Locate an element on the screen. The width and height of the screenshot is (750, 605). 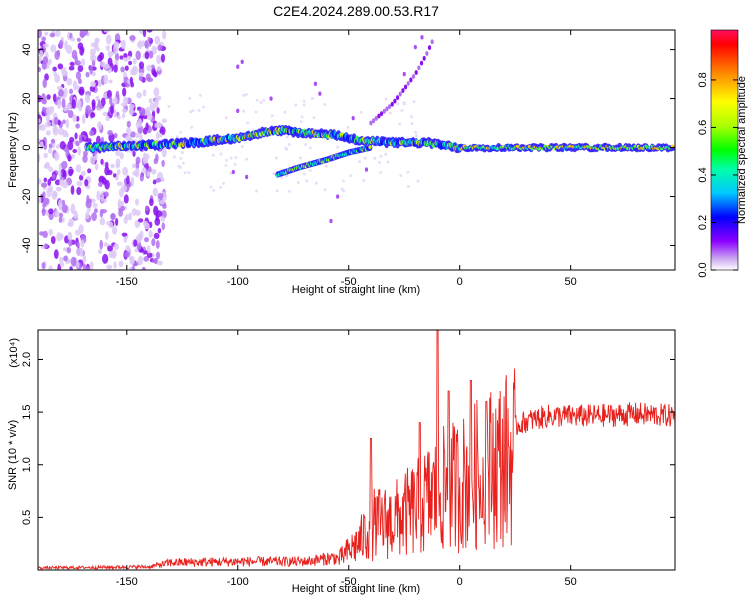
spectrogram-y-tick-label: 0 is located at coordinates (27, 147).